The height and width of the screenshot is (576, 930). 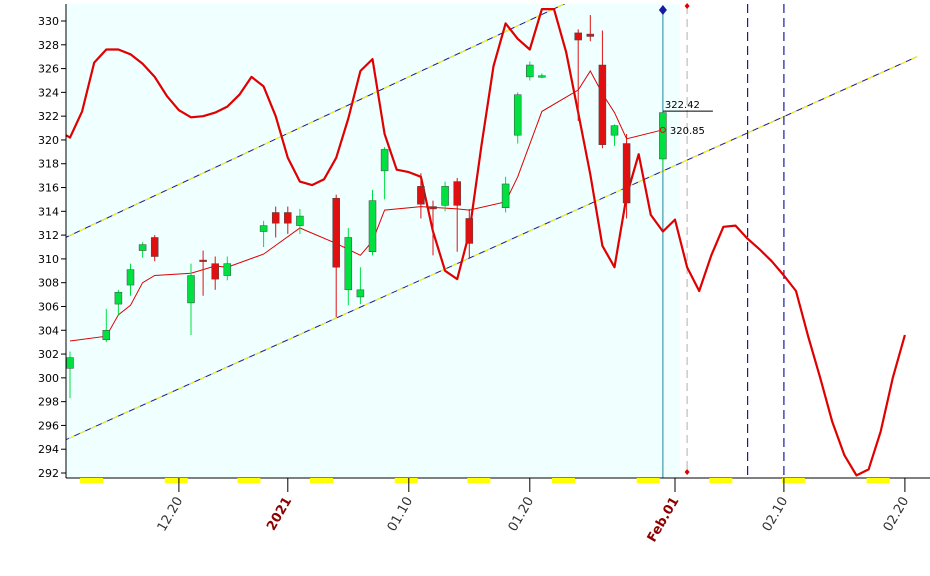 I want to click on x-tick-label-02.20: 02.20, so click(x=897, y=515).